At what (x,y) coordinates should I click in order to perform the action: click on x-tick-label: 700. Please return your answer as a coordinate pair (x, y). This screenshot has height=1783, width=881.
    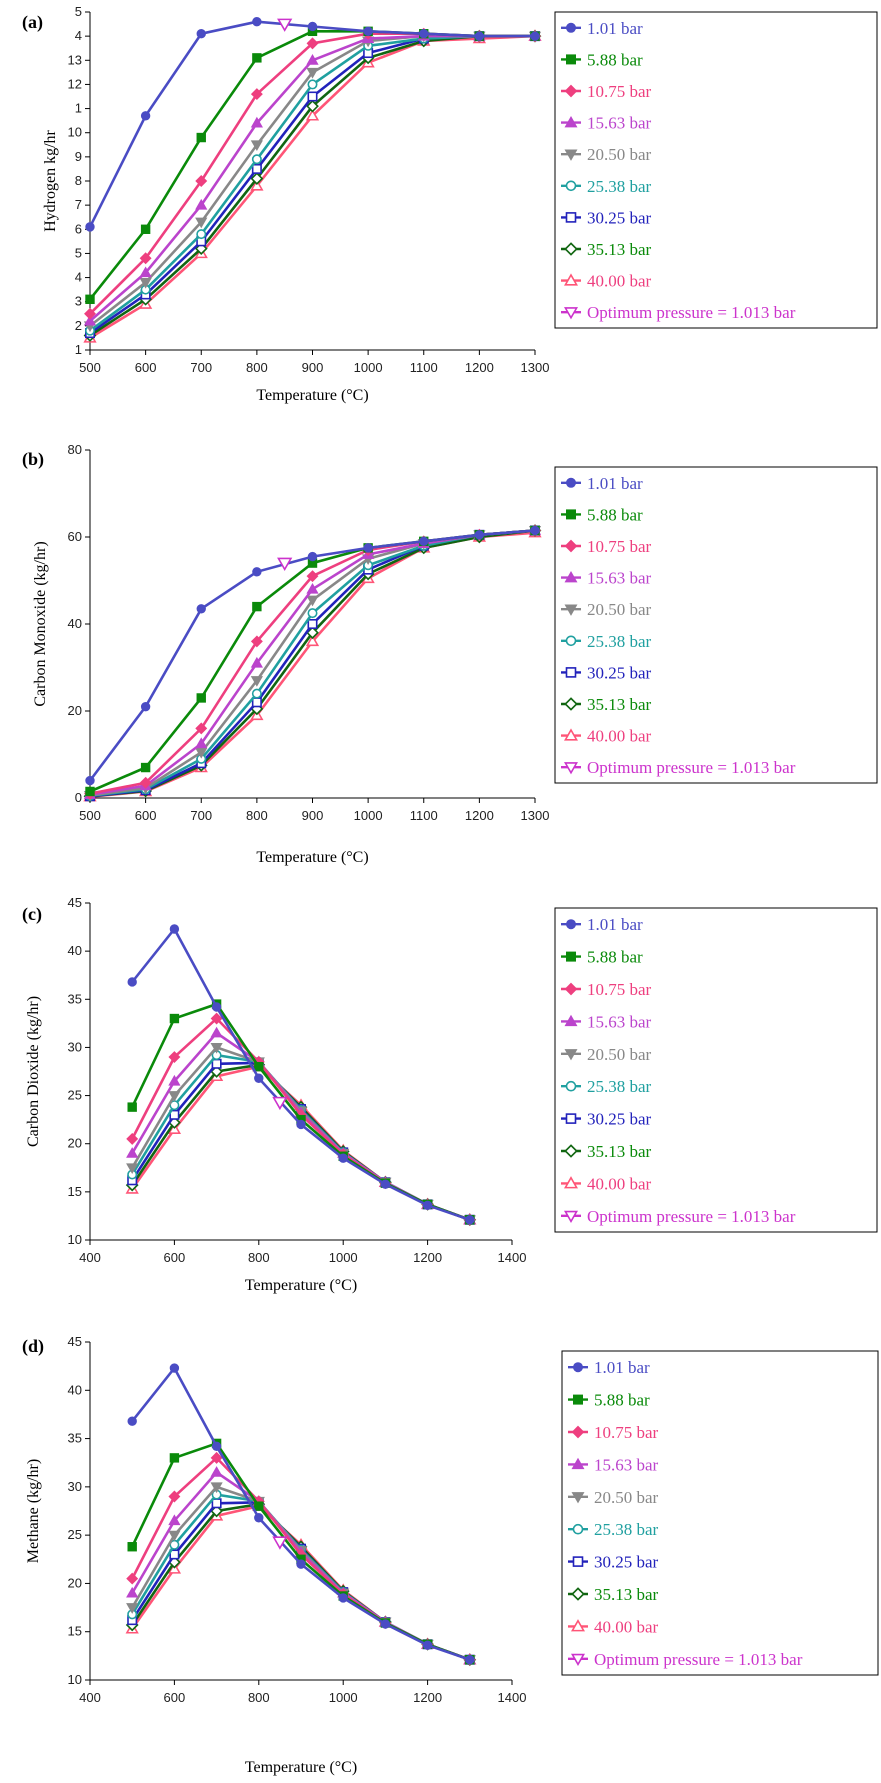
    Looking at the image, I should click on (201, 367).